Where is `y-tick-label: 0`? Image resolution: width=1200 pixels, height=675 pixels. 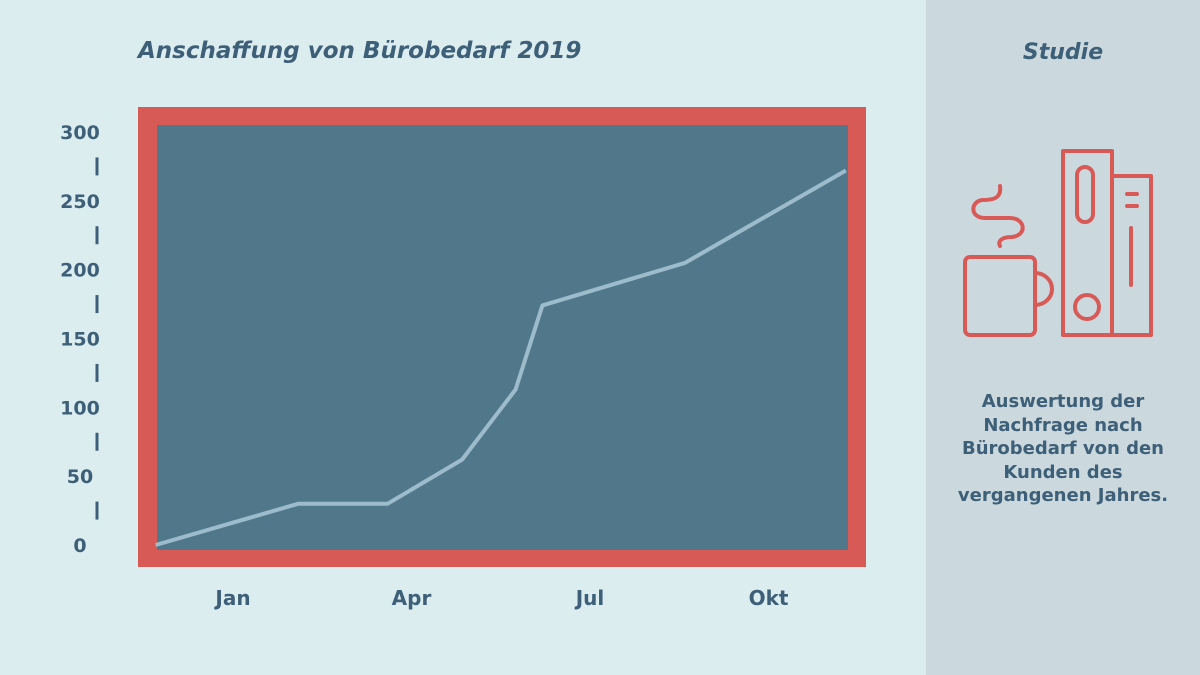 y-tick-label: 0 is located at coordinates (79, 546).